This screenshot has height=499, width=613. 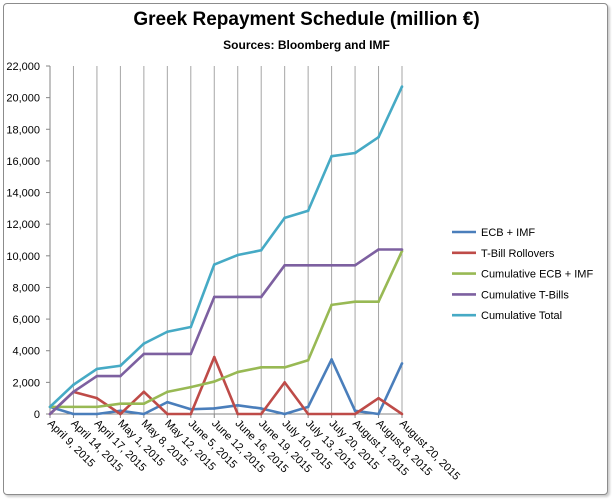 I want to click on legend-label: Cumulative ECB + IMF, so click(x=537, y=275).